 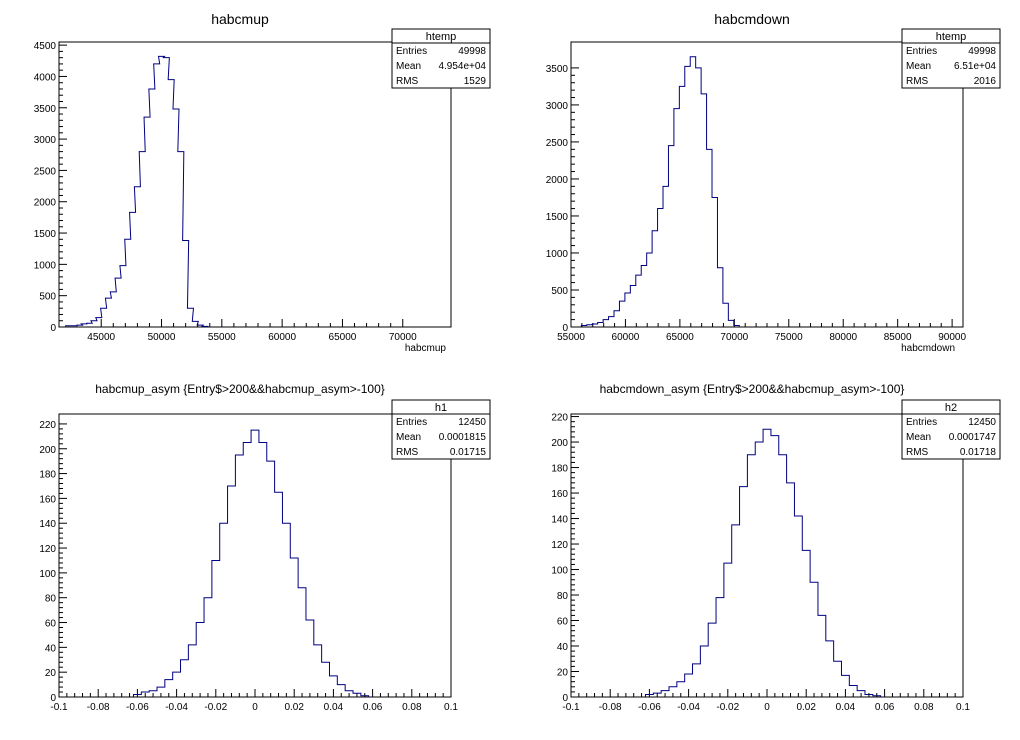 What do you see at coordinates (789, 337) in the screenshot?
I see `x-tick-label: 75000` at bounding box center [789, 337].